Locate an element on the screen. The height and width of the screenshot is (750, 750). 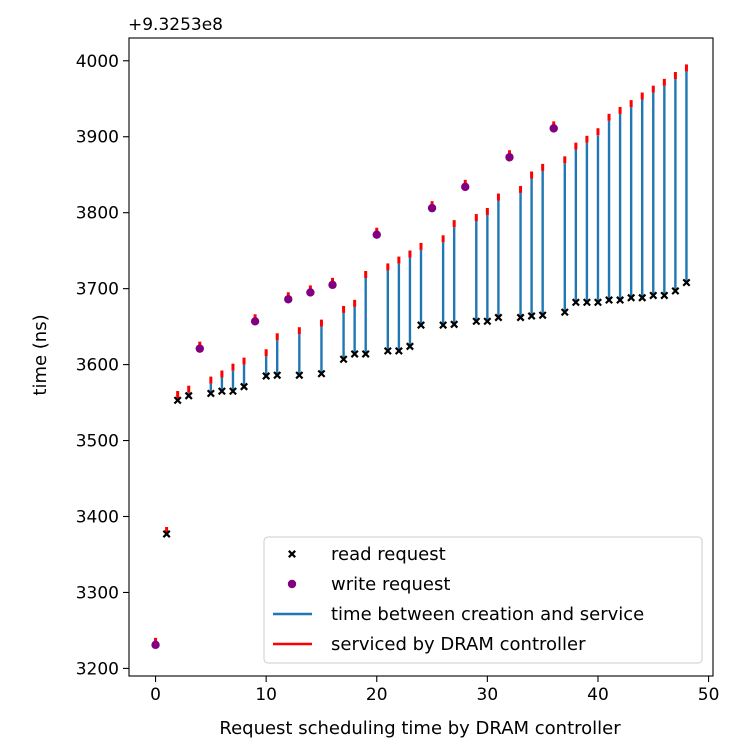
y-tick-label: 3700 is located at coordinates (97, 290).